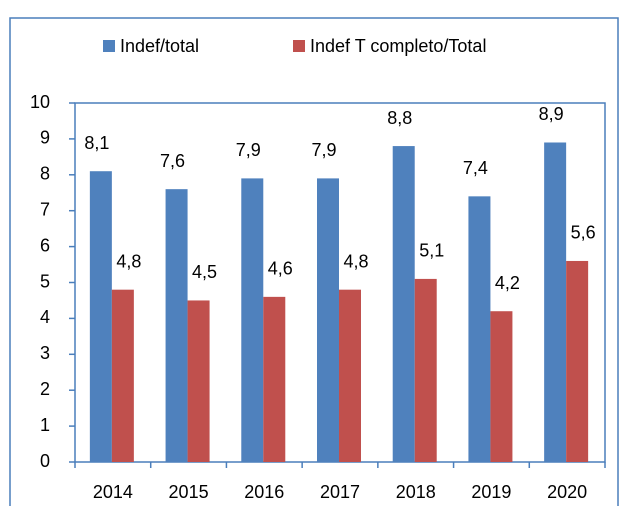 This screenshot has width=629, height=511. What do you see at coordinates (583, 233) in the screenshot?
I see `value-label: 5,6` at bounding box center [583, 233].